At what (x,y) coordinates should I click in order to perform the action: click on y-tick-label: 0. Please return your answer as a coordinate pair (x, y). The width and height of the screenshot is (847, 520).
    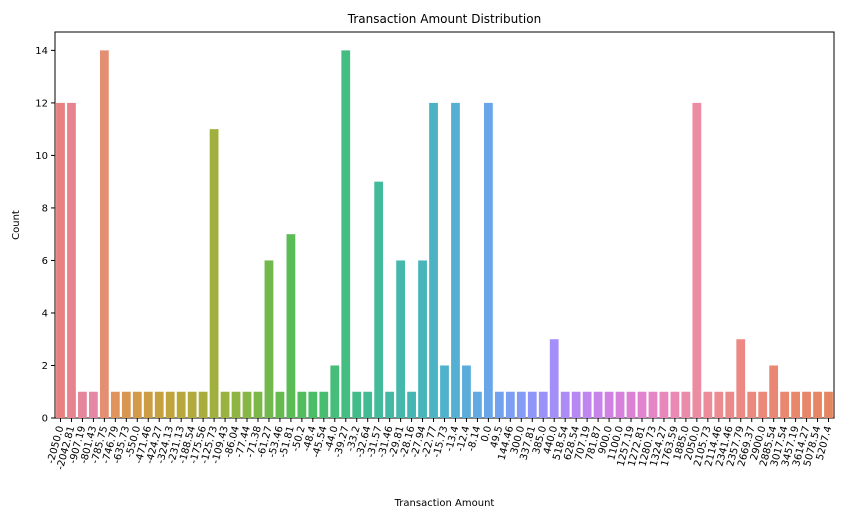
    Looking at the image, I should click on (45, 419).